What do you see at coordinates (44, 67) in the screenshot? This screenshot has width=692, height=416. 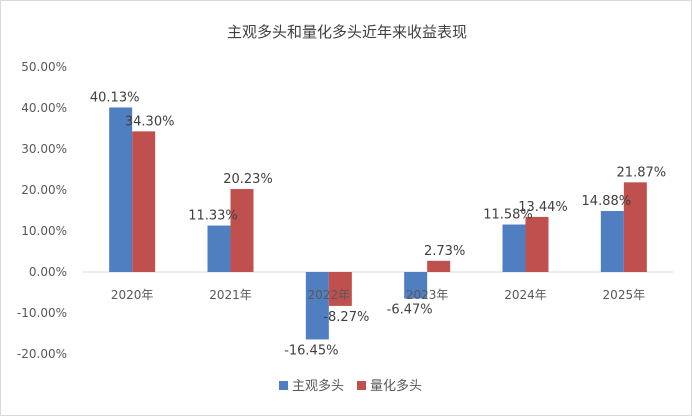 I see `y-tick-label: 50.00%` at bounding box center [44, 67].